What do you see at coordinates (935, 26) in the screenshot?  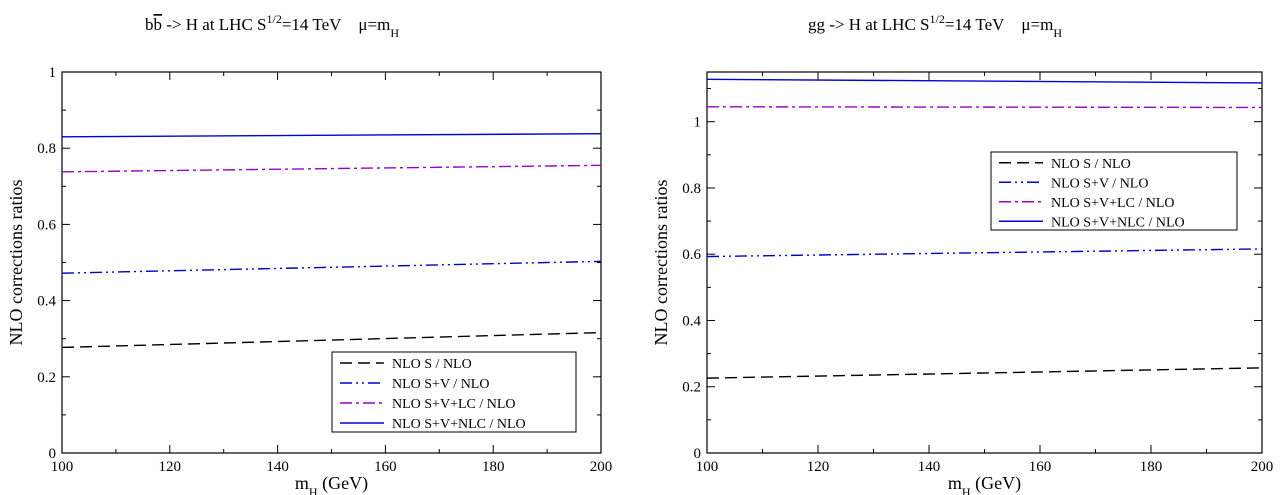 I see `chart-title: gg -> H at LHC S1/2=14 TeV μ=mH` at bounding box center [935, 26].